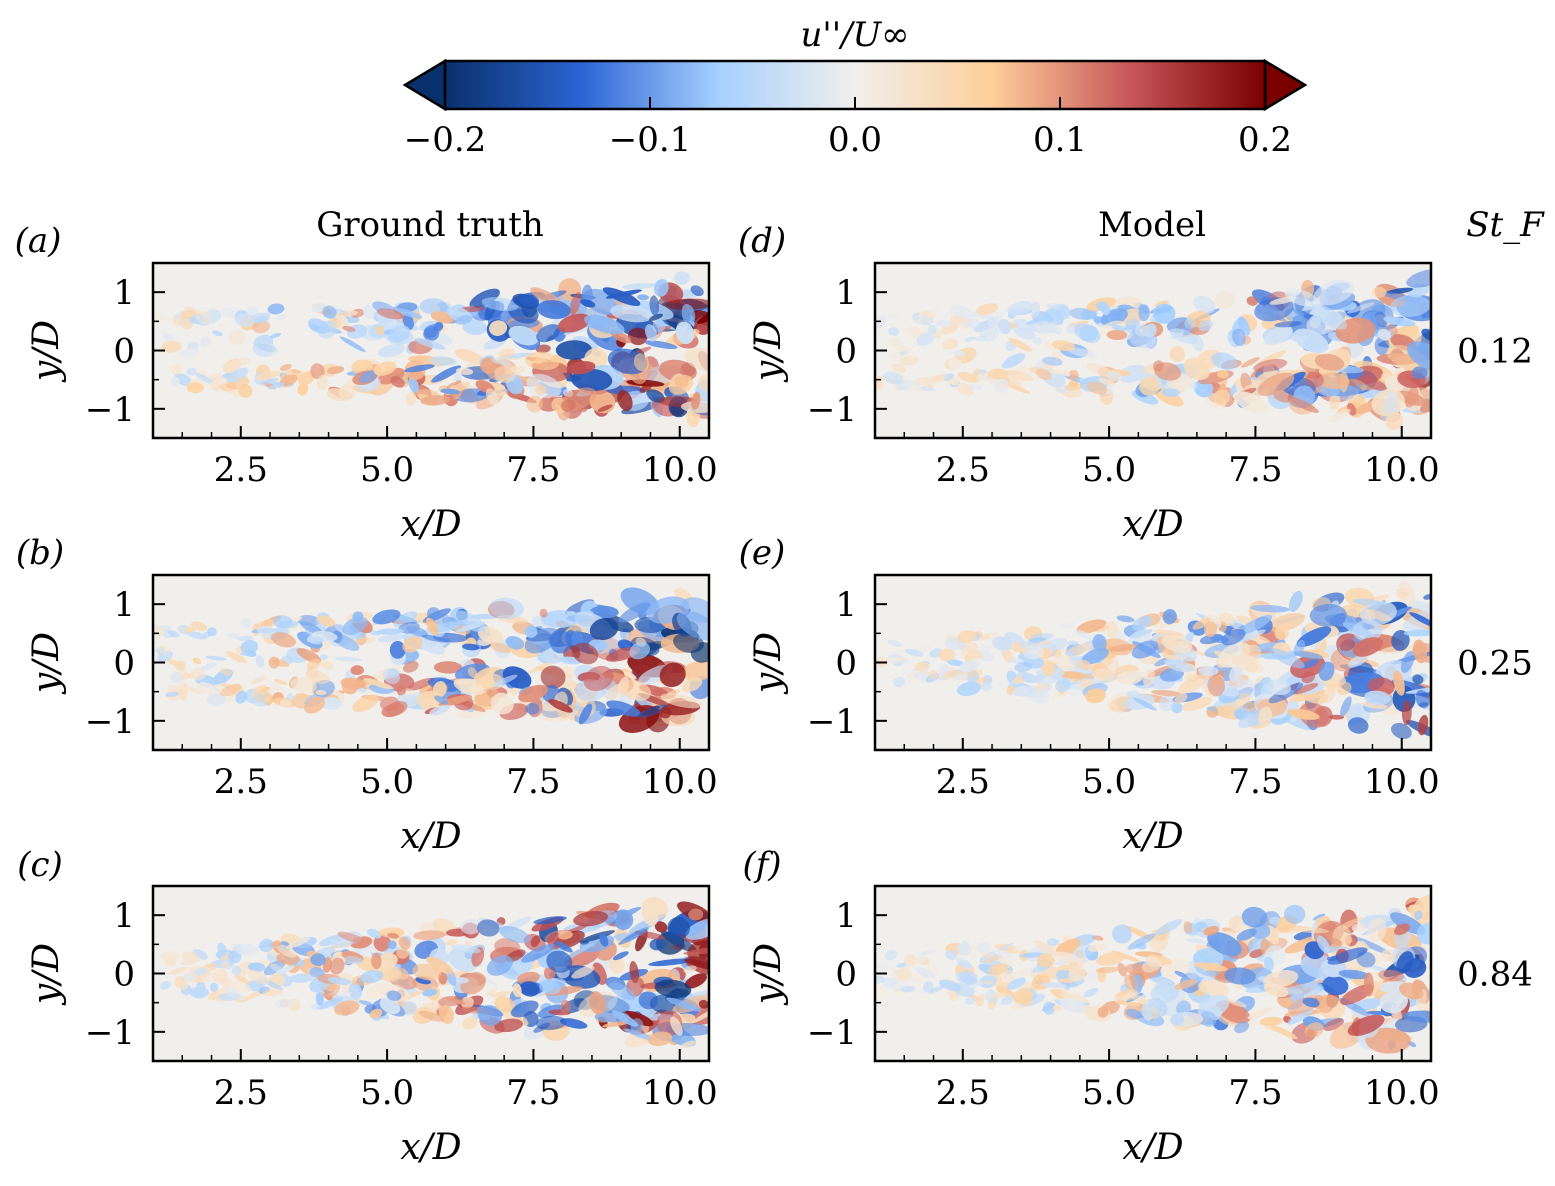  Describe the element at coordinates (1060, 140) in the screenshot. I see `colorbar-tick-label: 0.1` at that location.